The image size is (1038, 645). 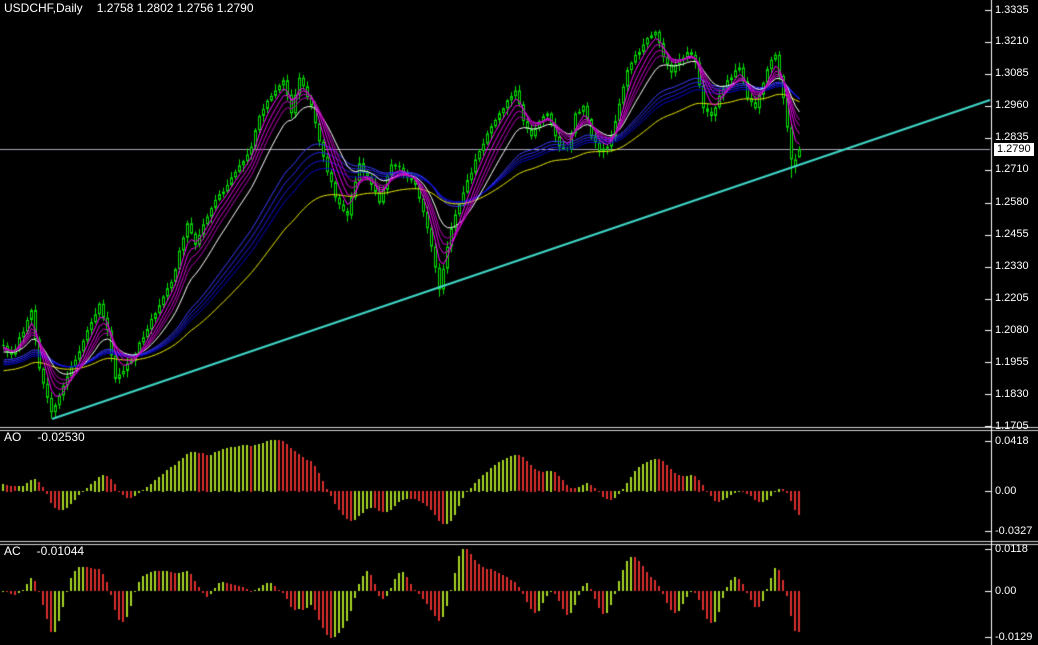 What do you see at coordinates (13, 437) in the screenshot?
I see `ao-indicator-name: AO` at bounding box center [13, 437].